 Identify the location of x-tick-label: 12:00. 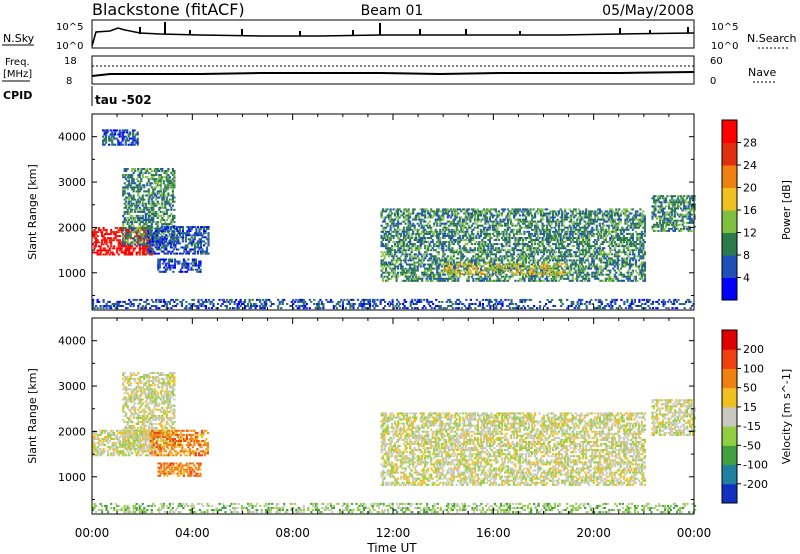
(393, 533).